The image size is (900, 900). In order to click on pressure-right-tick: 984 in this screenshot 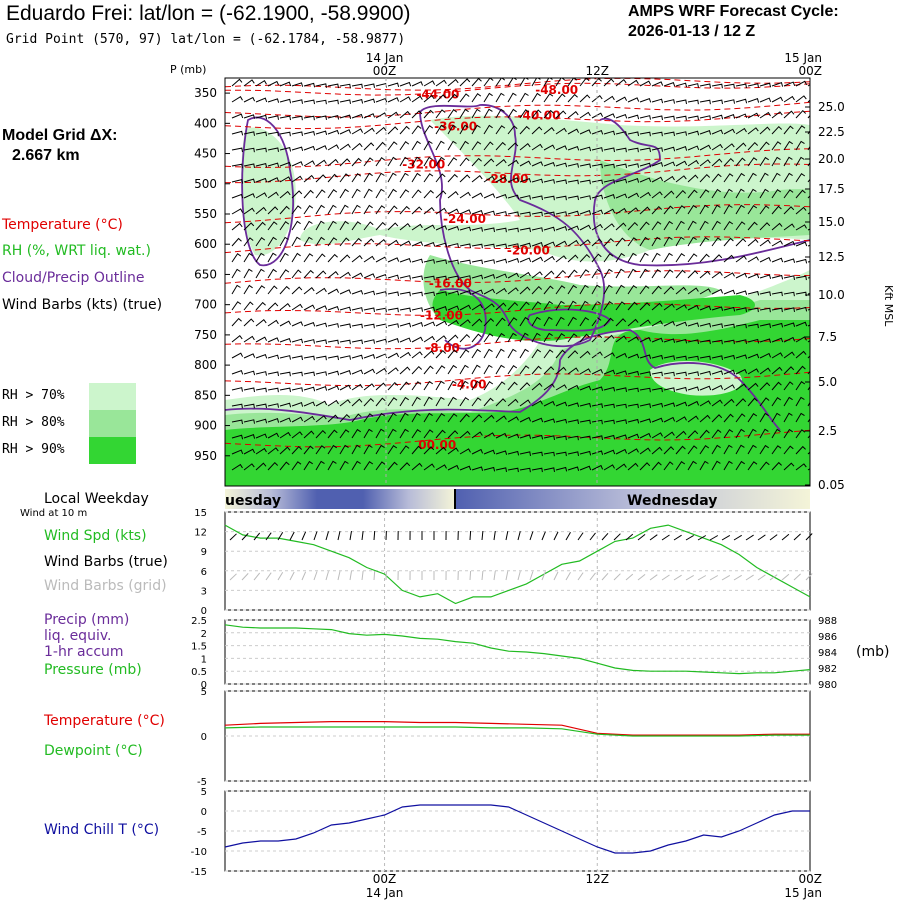, I will do `click(827, 653)`.